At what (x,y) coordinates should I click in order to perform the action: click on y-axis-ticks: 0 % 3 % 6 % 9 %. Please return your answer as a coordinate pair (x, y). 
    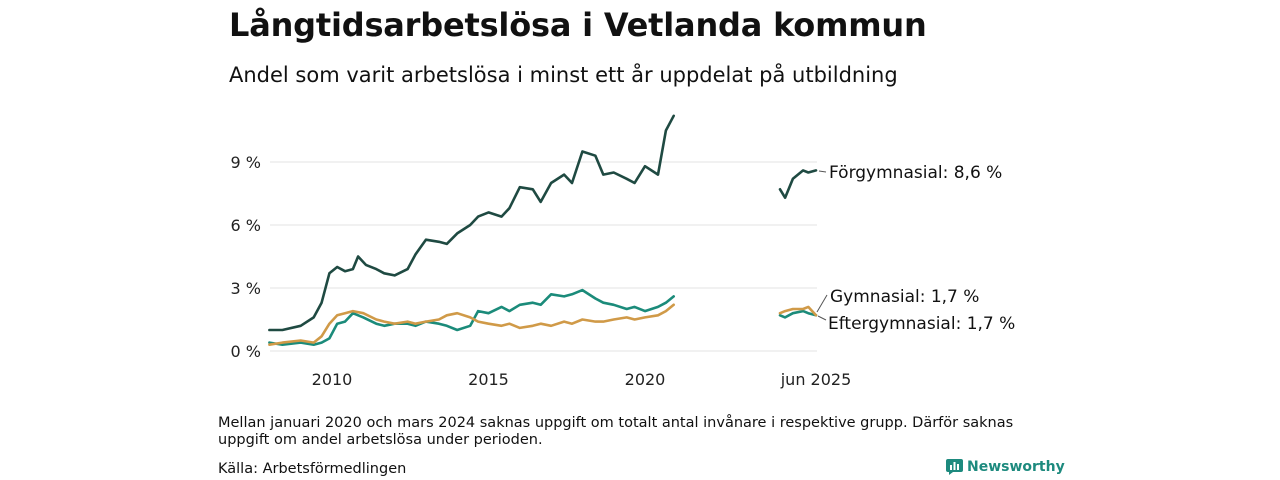
    Looking at the image, I should click on (246, 257).